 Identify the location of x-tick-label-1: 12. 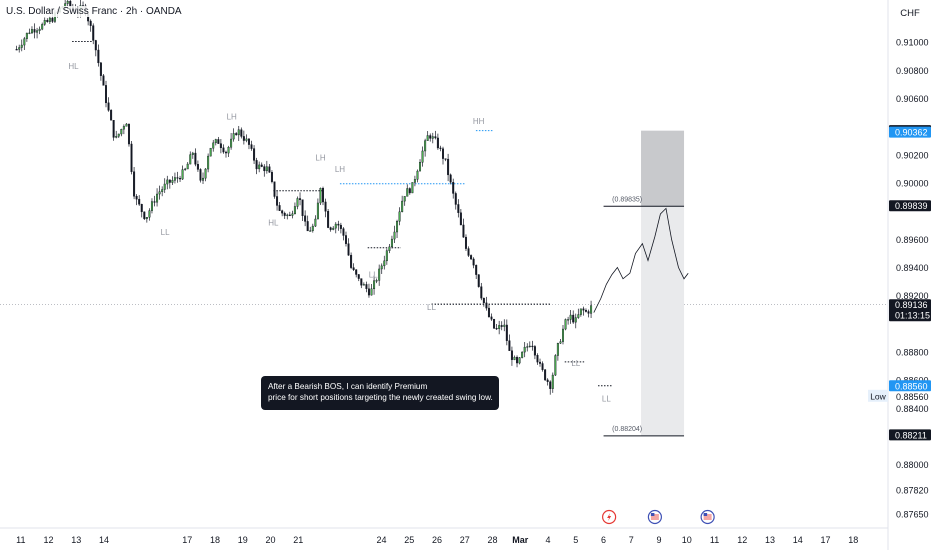
(49, 540).